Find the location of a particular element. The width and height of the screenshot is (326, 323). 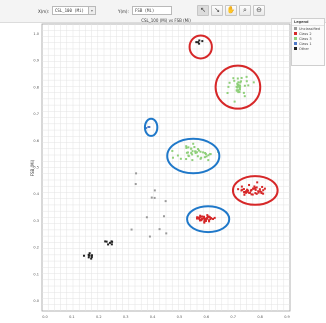

legend-label: Class 3 is located at coordinates (305, 38).